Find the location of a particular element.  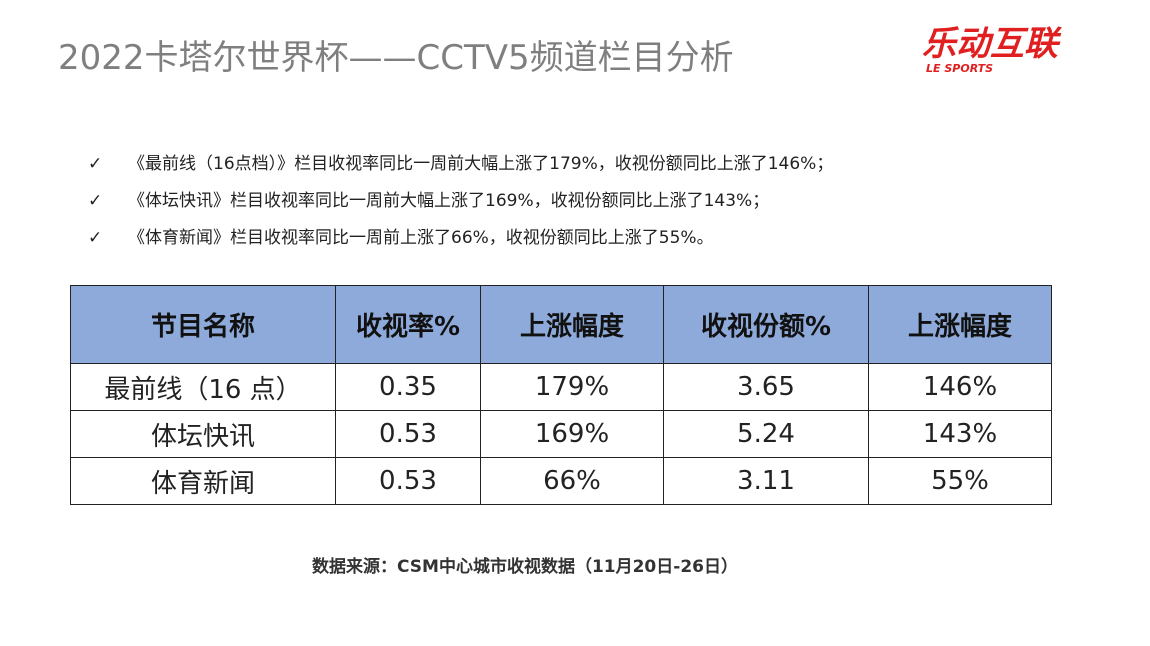

cell: 5.24 is located at coordinates (766, 434).